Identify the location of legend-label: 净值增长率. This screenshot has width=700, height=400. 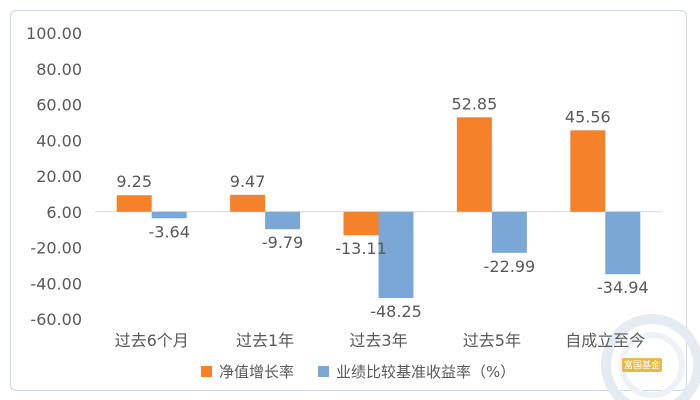
(256, 372).